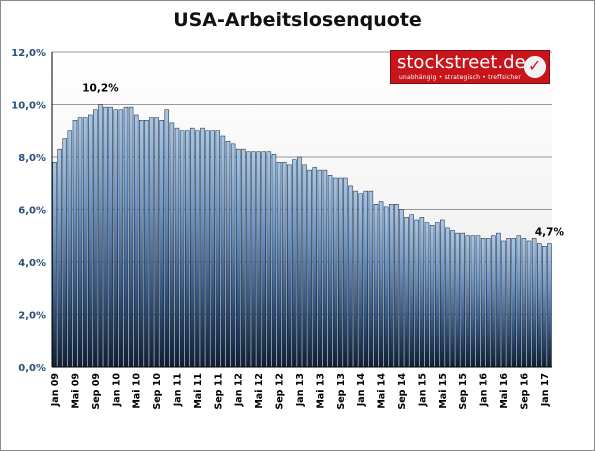 The width and height of the screenshot is (595, 451). Describe the element at coordinates (361, 390) in the screenshot. I see `x-tick-label: Jan 14` at that location.